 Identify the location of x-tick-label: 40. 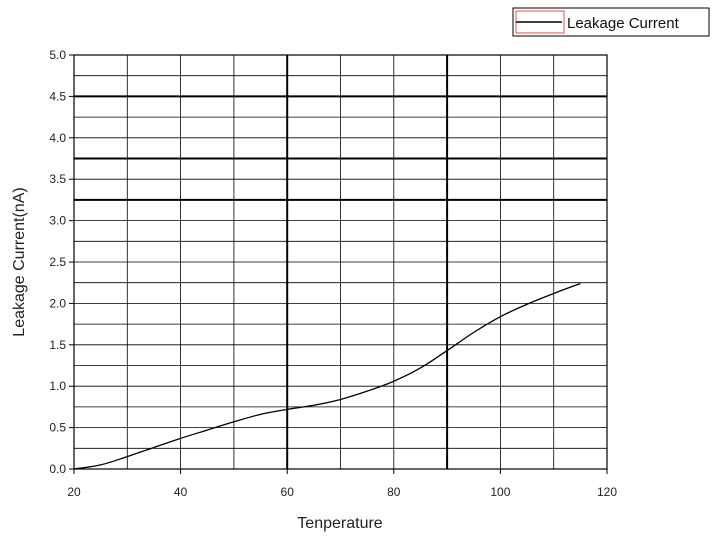
(181, 492).